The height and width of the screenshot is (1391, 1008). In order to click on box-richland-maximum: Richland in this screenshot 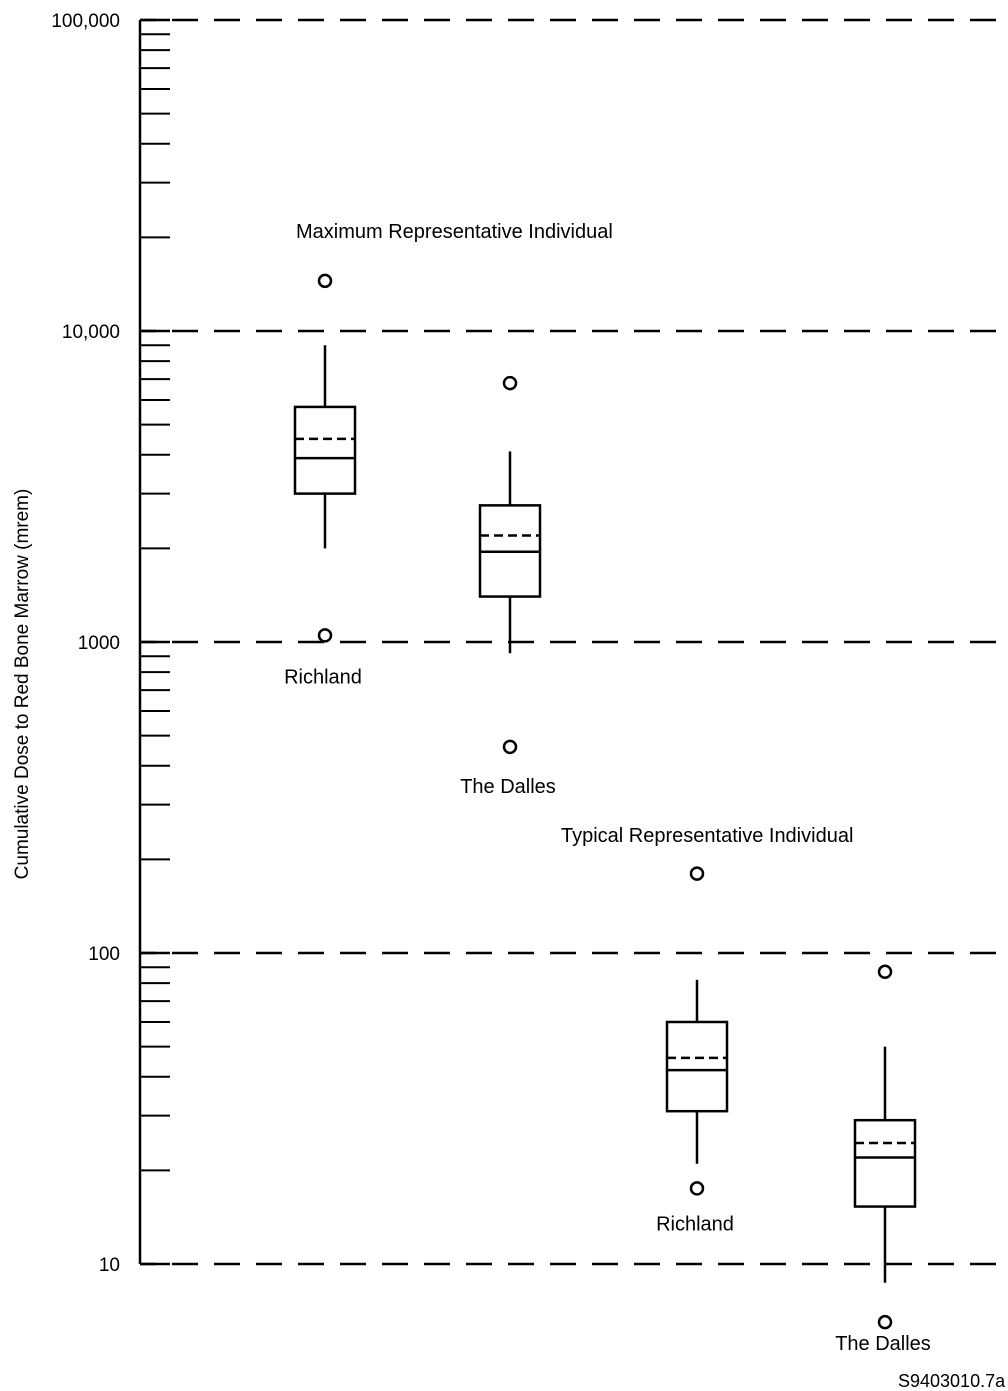, I will do `click(323, 480)`.